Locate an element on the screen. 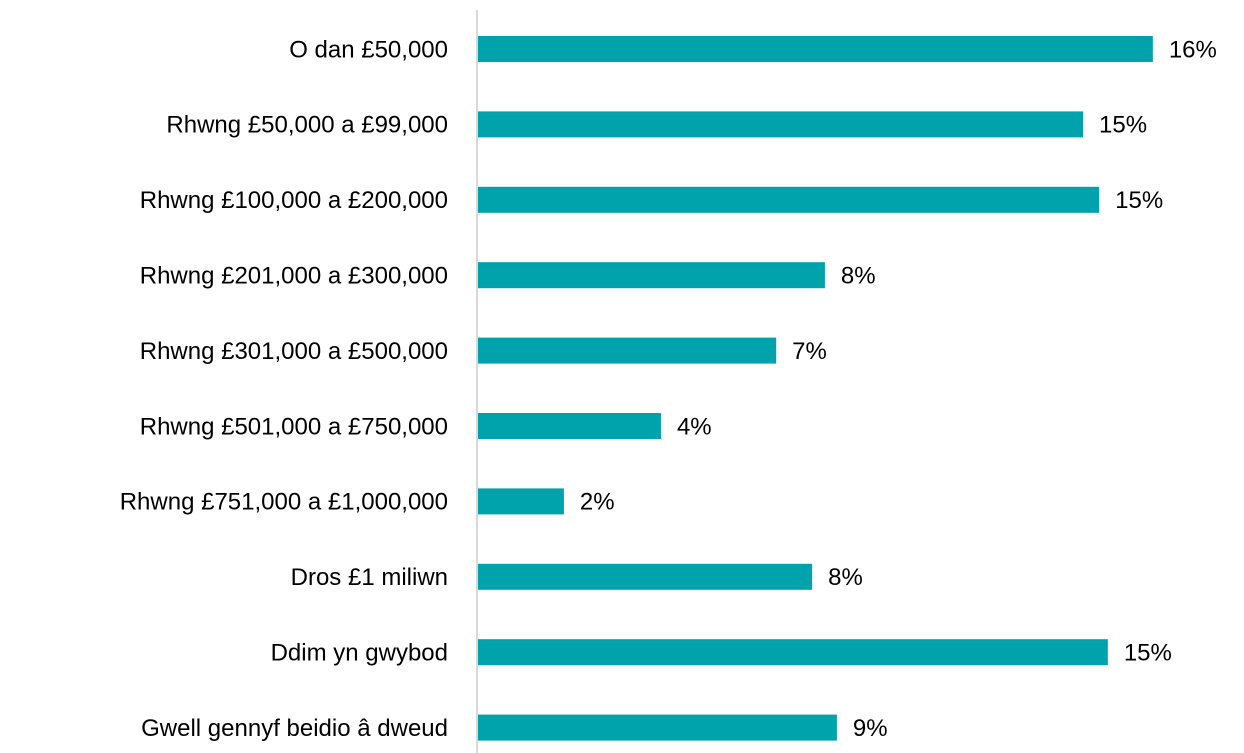 The image size is (1244, 753). value-label: 2% is located at coordinates (597, 502).